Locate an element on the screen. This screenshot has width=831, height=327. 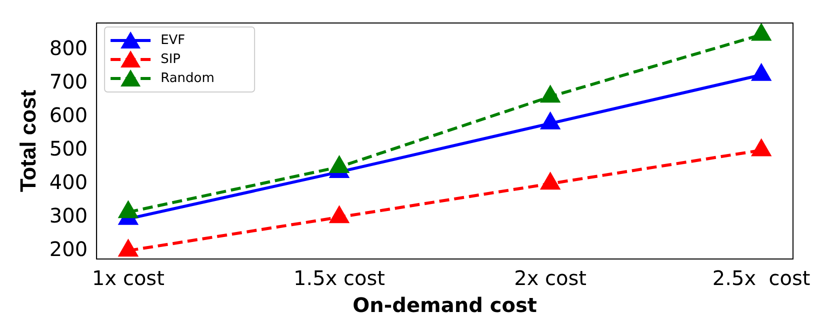
y-tick-label: 700 is located at coordinates (68, 81).